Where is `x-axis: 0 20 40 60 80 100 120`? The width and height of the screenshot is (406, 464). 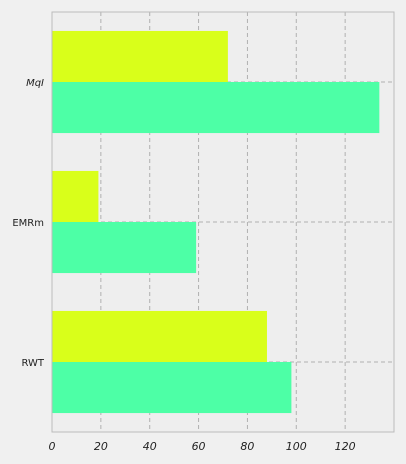 x-axis: 0 20 40 60 80 100 120 is located at coordinates (202, 446).